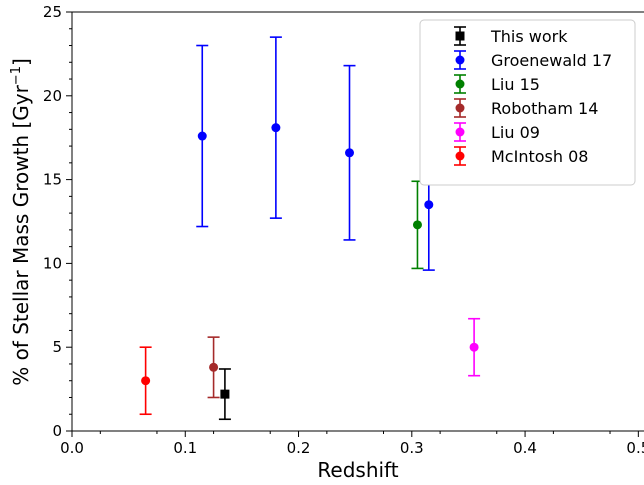 The image size is (644, 485). Describe the element at coordinates (52, 180) in the screenshot. I see `y-tick-label: 15` at that location.